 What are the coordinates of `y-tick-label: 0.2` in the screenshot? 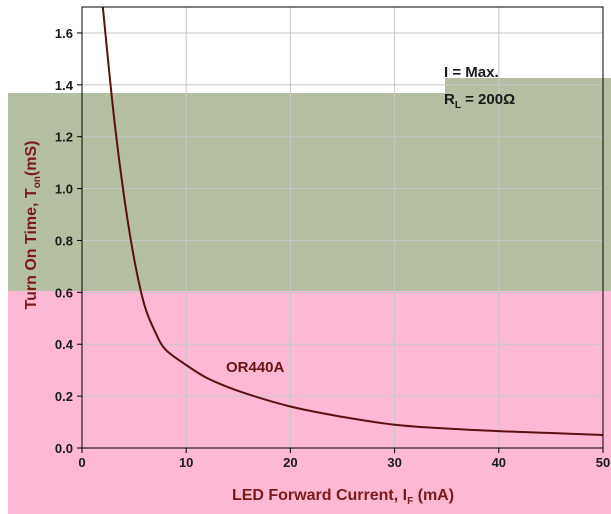 It's located at (64, 396).